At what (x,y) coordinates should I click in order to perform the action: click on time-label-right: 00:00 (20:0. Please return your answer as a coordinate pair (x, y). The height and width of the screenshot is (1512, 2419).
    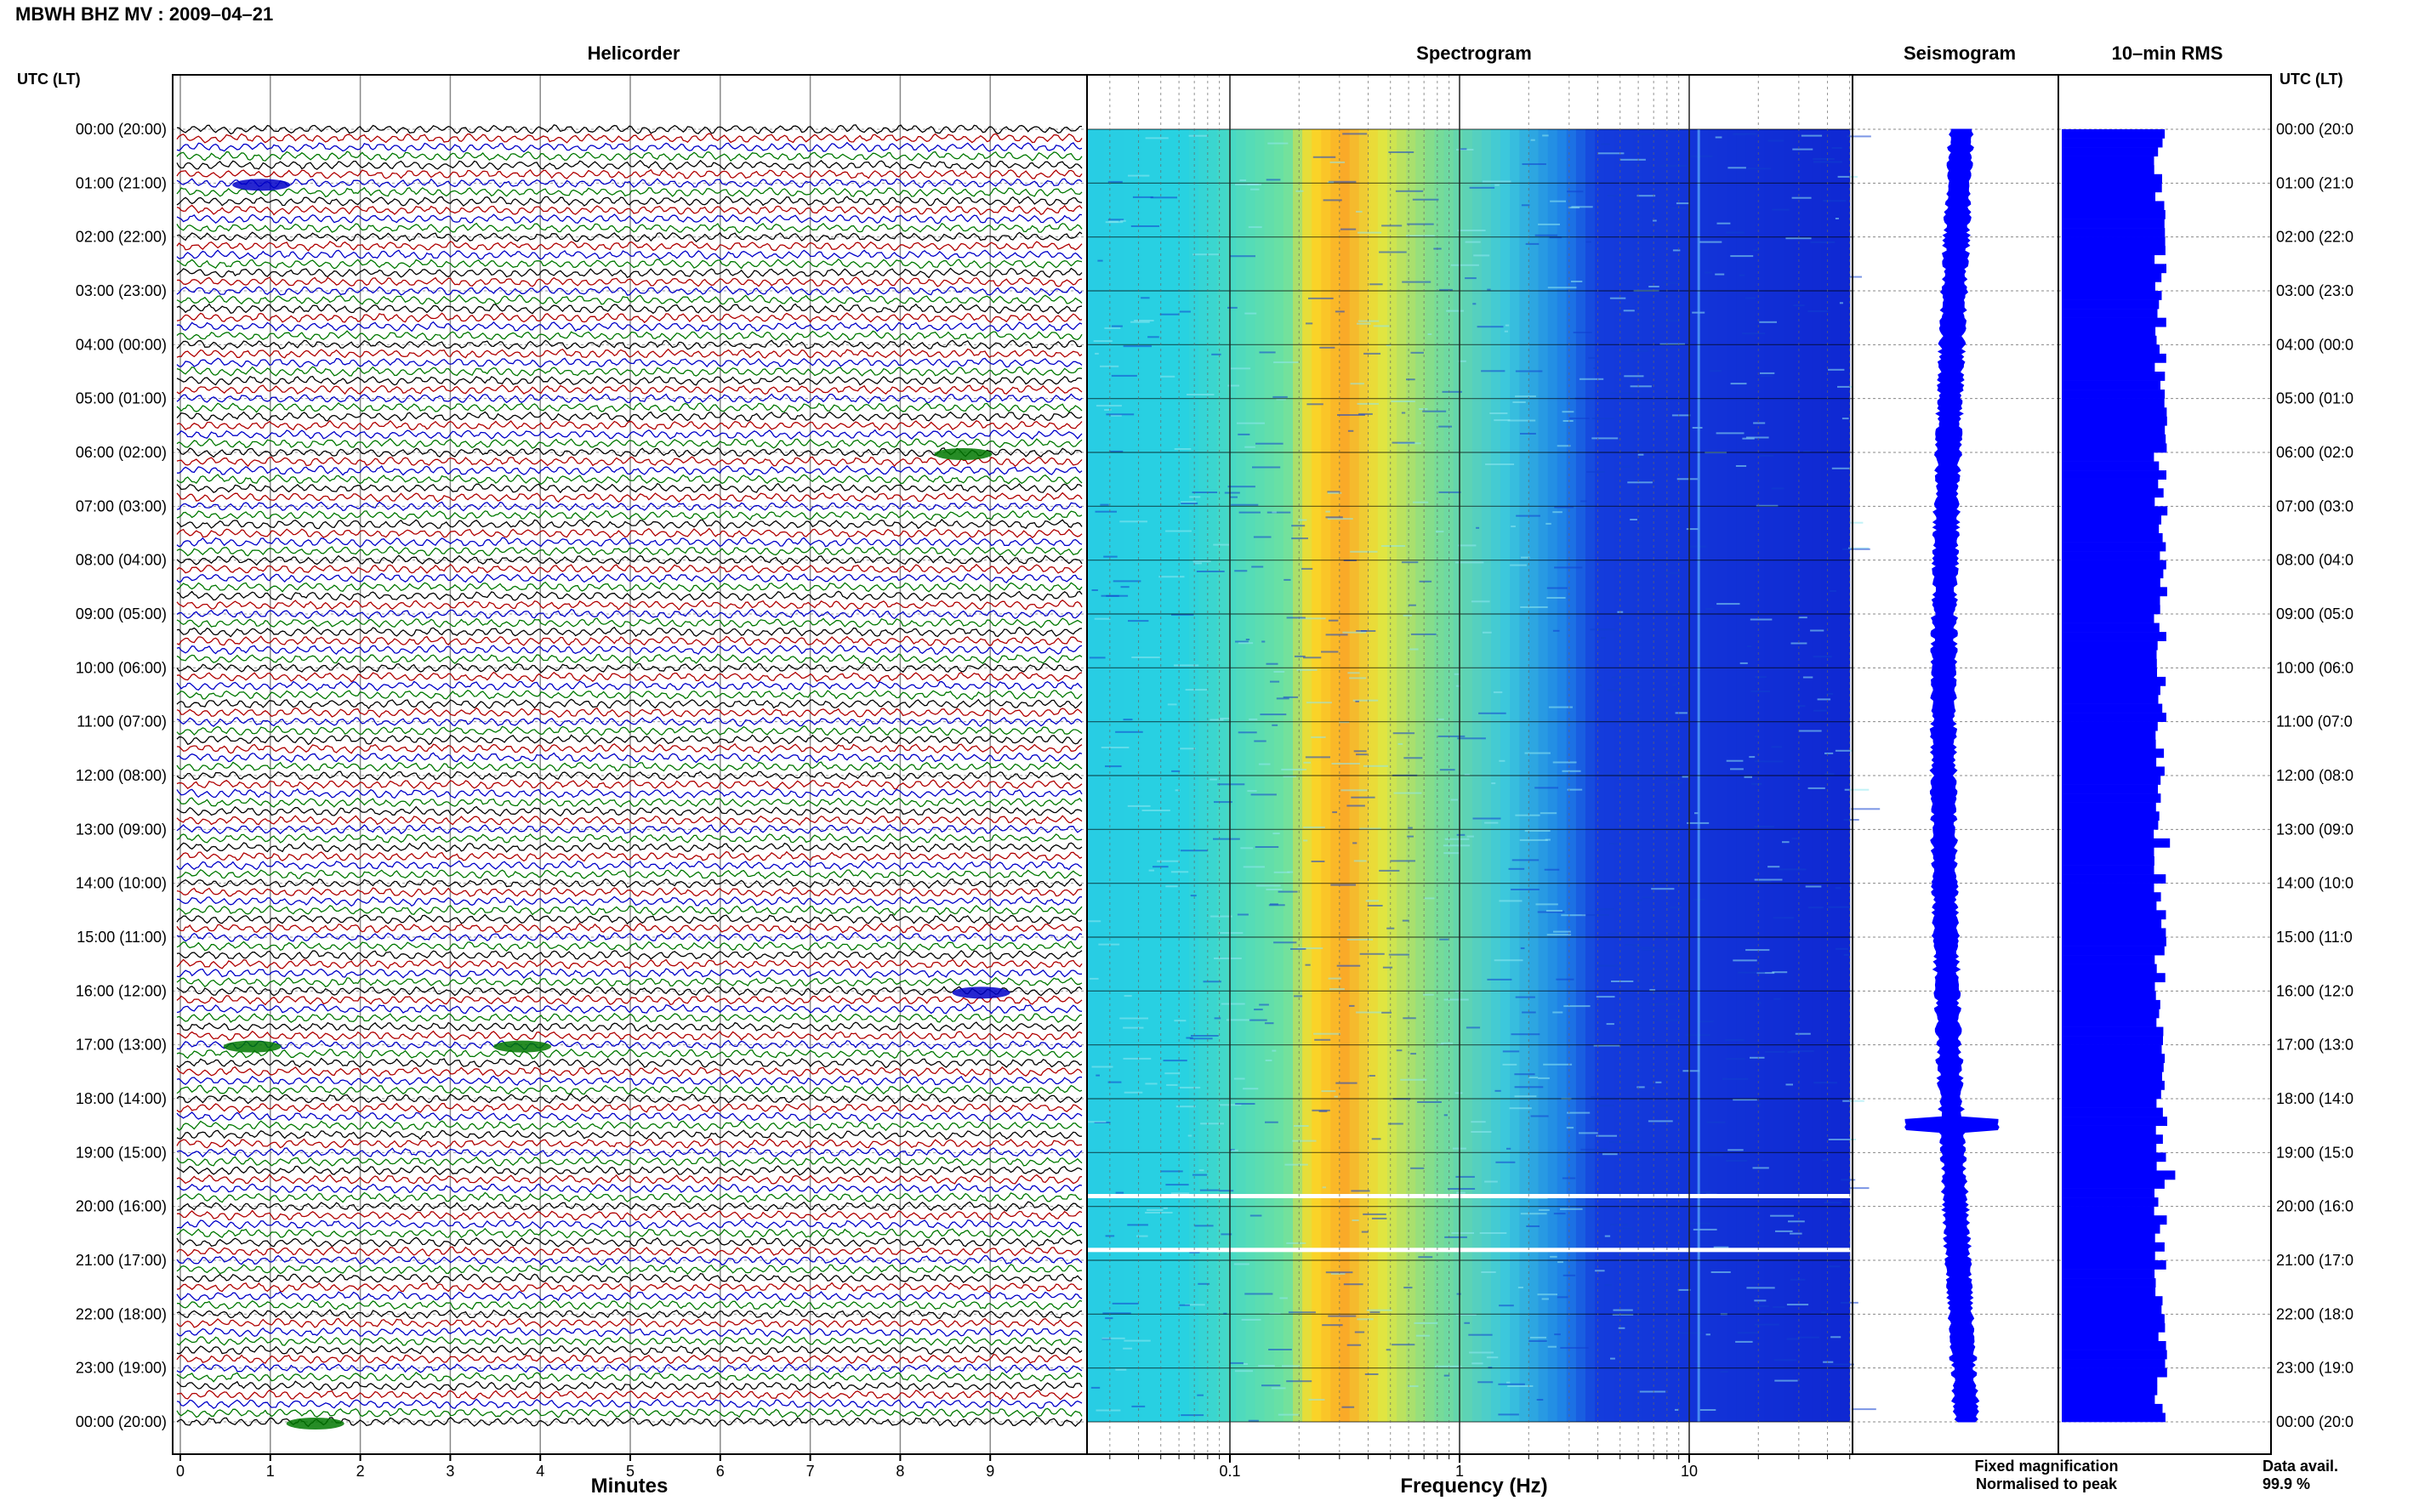
    Looking at the image, I should click on (2315, 129).